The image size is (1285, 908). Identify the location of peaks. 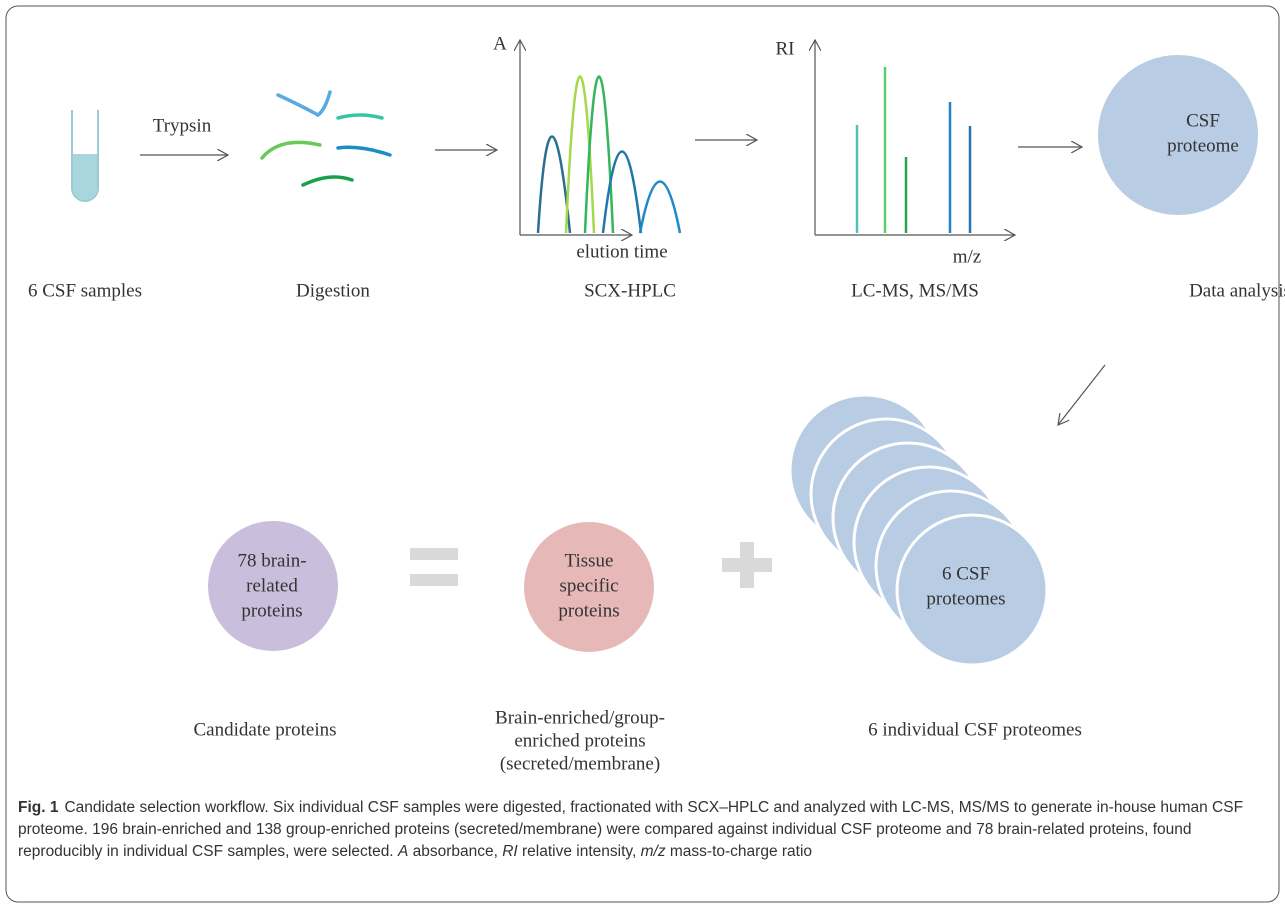
(609, 154).